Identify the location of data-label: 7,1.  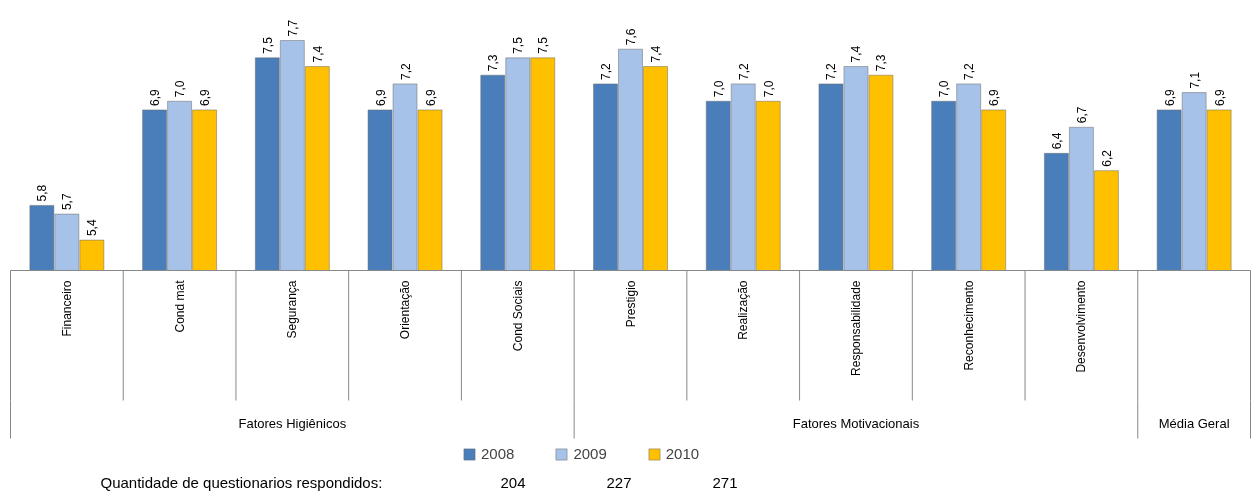
(1194, 80).